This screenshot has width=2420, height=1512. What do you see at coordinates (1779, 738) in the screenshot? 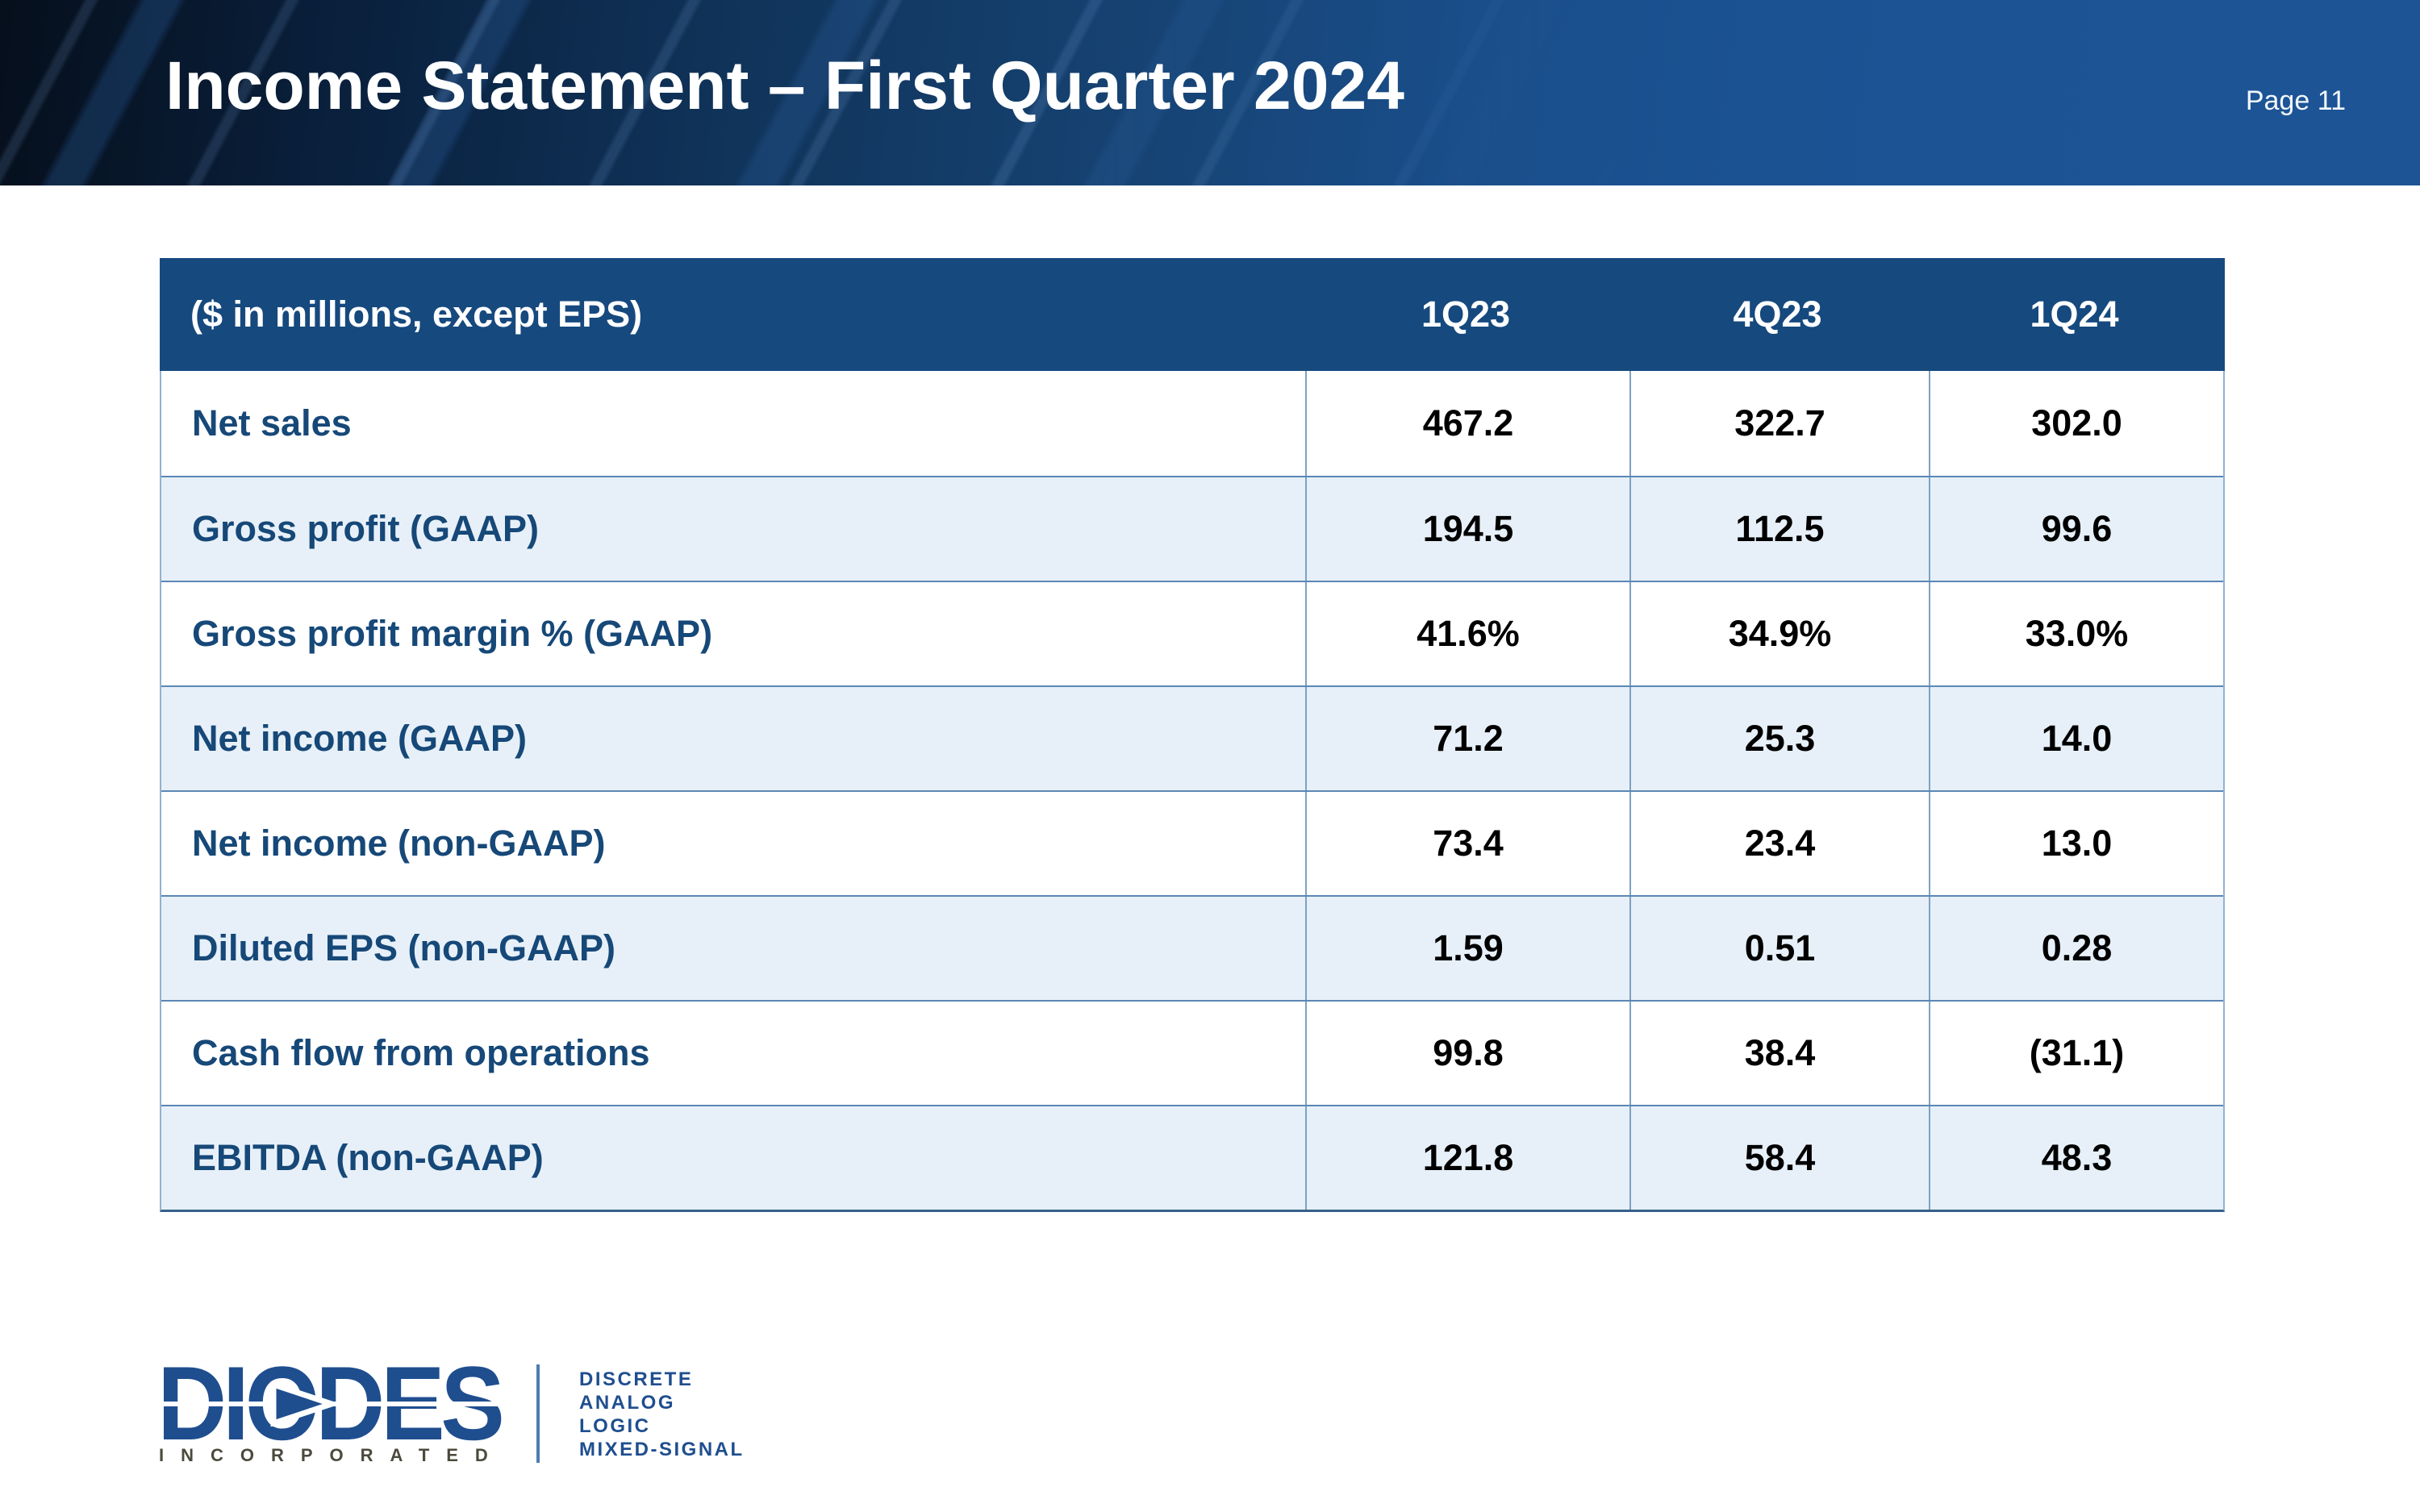
I see `row-value: 25.3` at bounding box center [1779, 738].